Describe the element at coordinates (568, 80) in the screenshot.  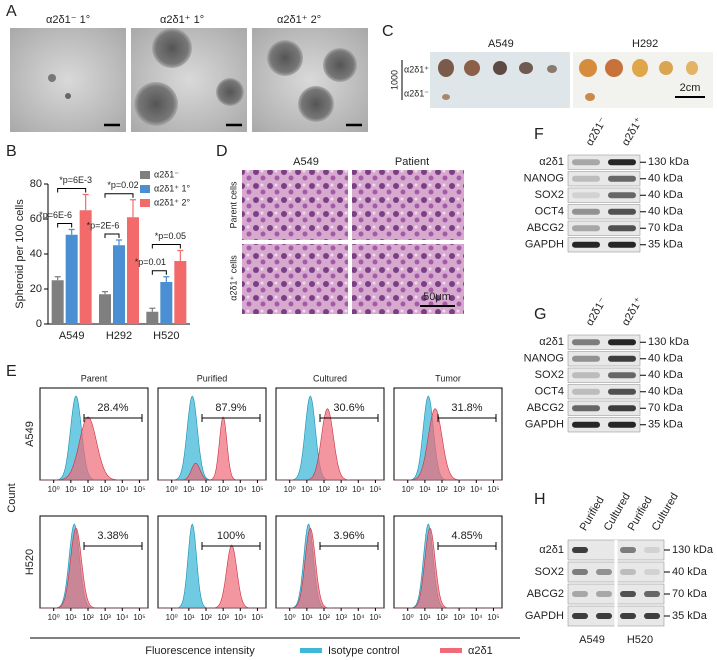
I see `tumors` at that location.